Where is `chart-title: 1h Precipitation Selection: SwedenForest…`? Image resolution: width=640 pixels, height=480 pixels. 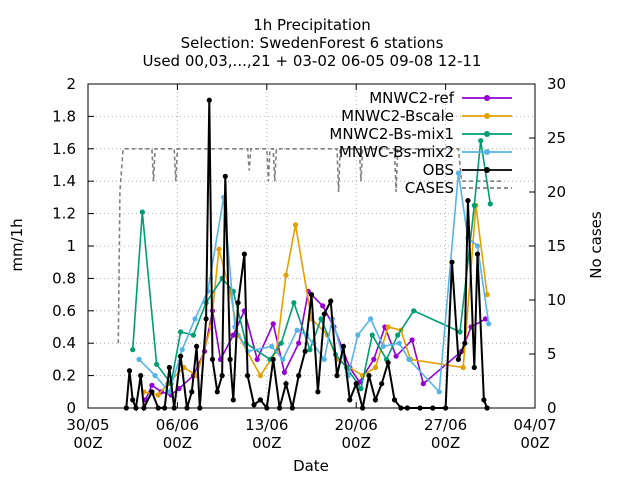 chart-title: 1h Precipitation Selection: SwedenForest… is located at coordinates (312, 43).